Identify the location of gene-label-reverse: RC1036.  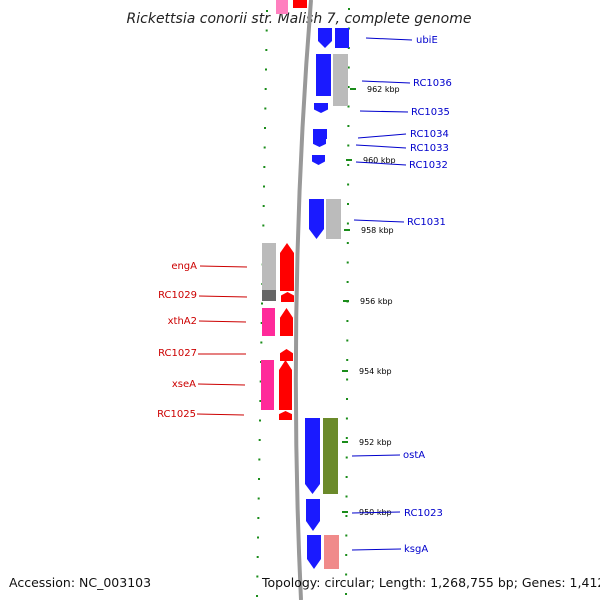
(432, 83).